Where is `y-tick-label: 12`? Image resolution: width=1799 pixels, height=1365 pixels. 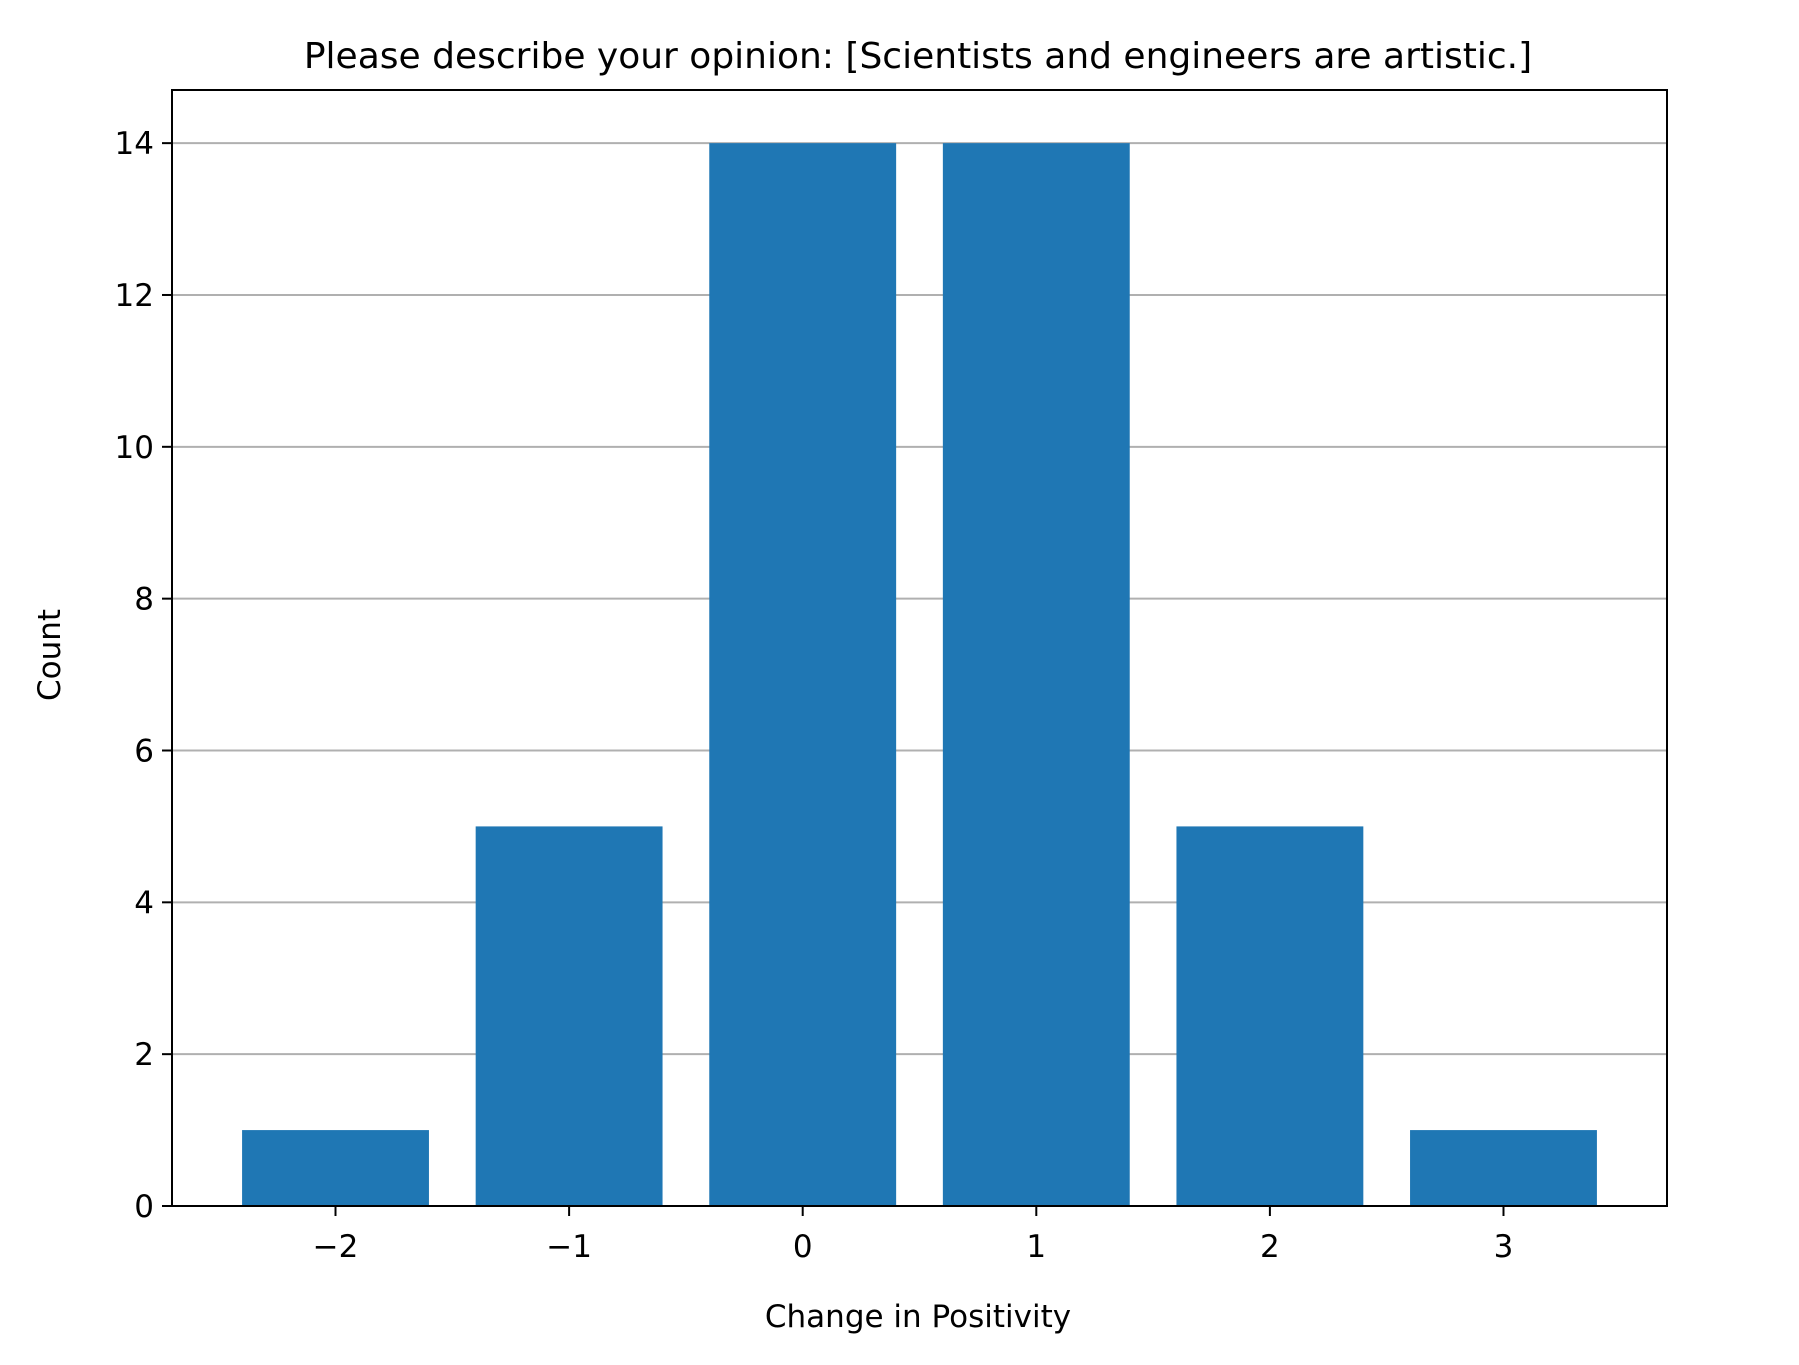
y-tick-label: 12 is located at coordinates (134, 296).